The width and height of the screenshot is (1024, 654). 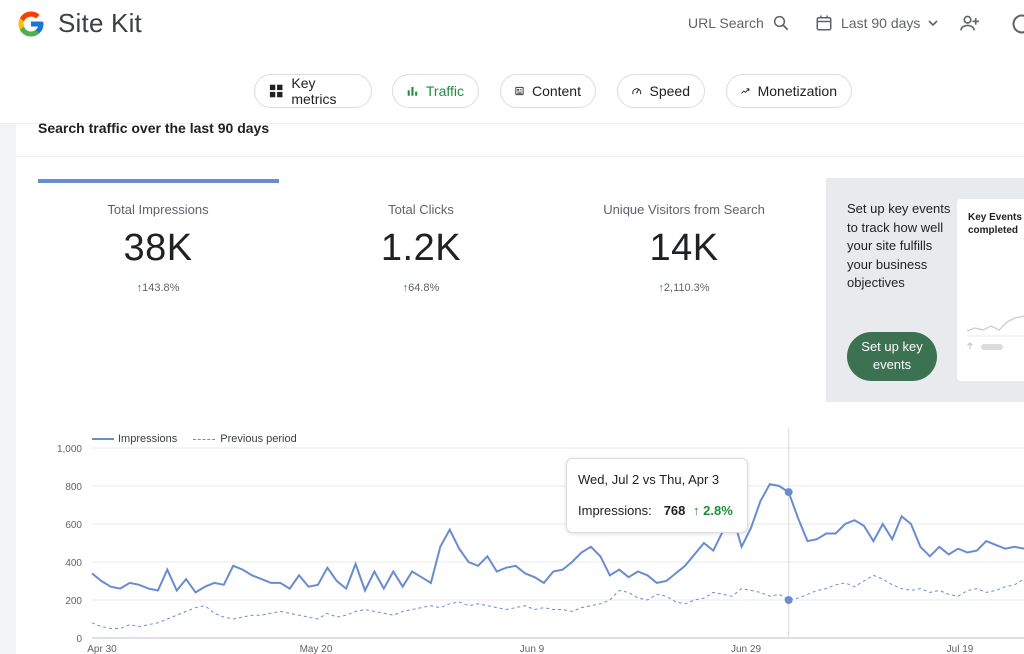 What do you see at coordinates (745, 91) in the screenshot?
I see `trending-up-icon` at bounding box center [745, 91].